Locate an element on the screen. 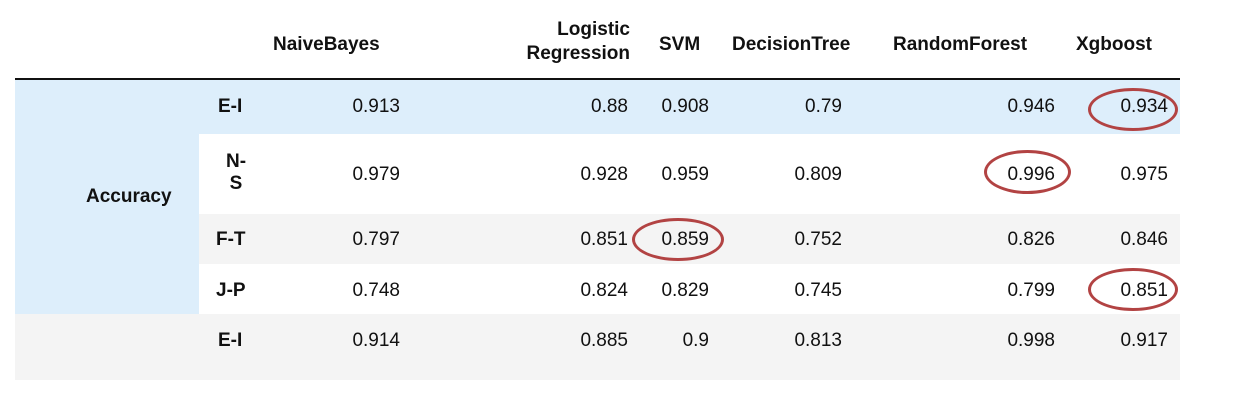 This screenshot has height=403, width=1240. cell-value: 0.998 is located at coordinates (1031, 340).